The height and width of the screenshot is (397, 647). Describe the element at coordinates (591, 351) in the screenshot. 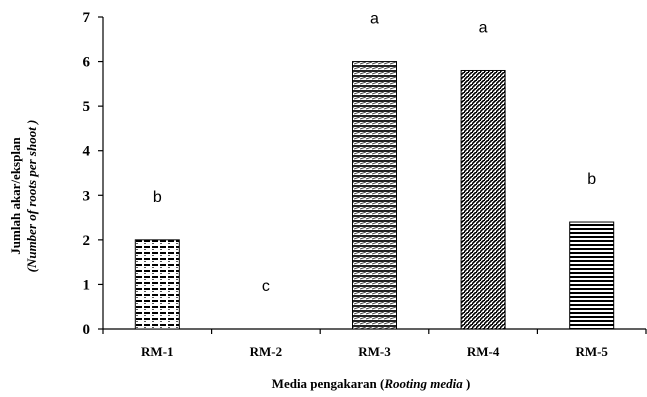

I see `x-category-label: RM-5` at that location.